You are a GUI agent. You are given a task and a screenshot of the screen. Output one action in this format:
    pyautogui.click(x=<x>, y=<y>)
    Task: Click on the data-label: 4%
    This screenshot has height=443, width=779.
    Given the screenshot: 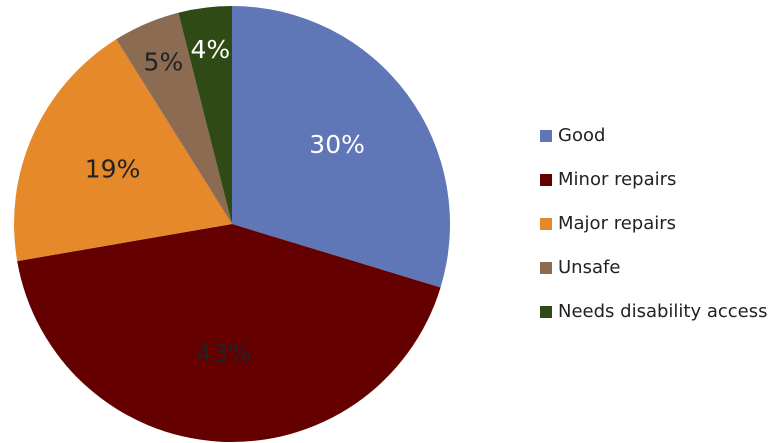 What is the action you would take?
    pyautogui.click(x=211, y=49)
    